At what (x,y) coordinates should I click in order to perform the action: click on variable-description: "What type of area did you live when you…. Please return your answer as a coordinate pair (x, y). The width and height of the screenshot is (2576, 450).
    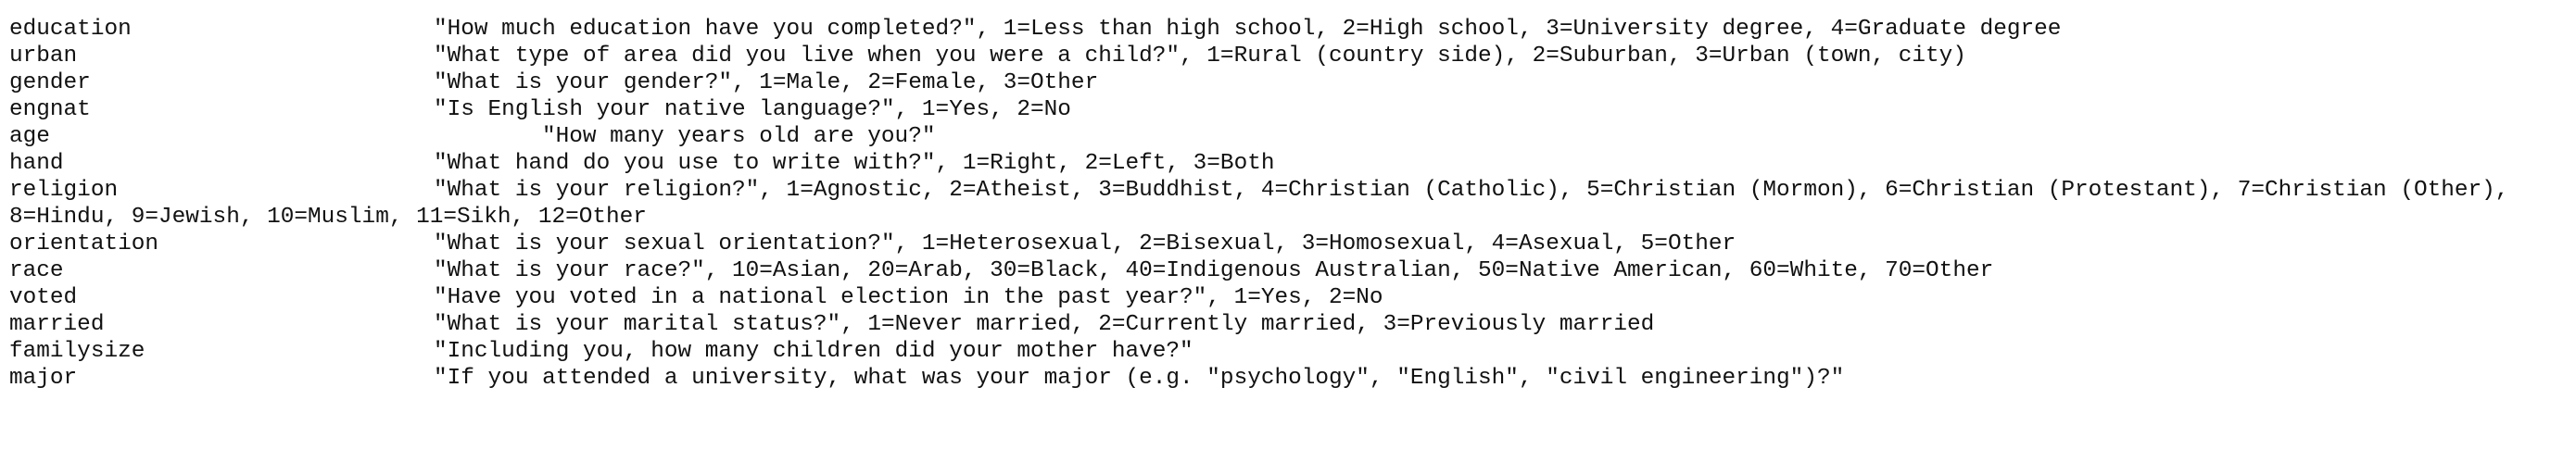
    Looking at the image, I should click on (1200, 56).